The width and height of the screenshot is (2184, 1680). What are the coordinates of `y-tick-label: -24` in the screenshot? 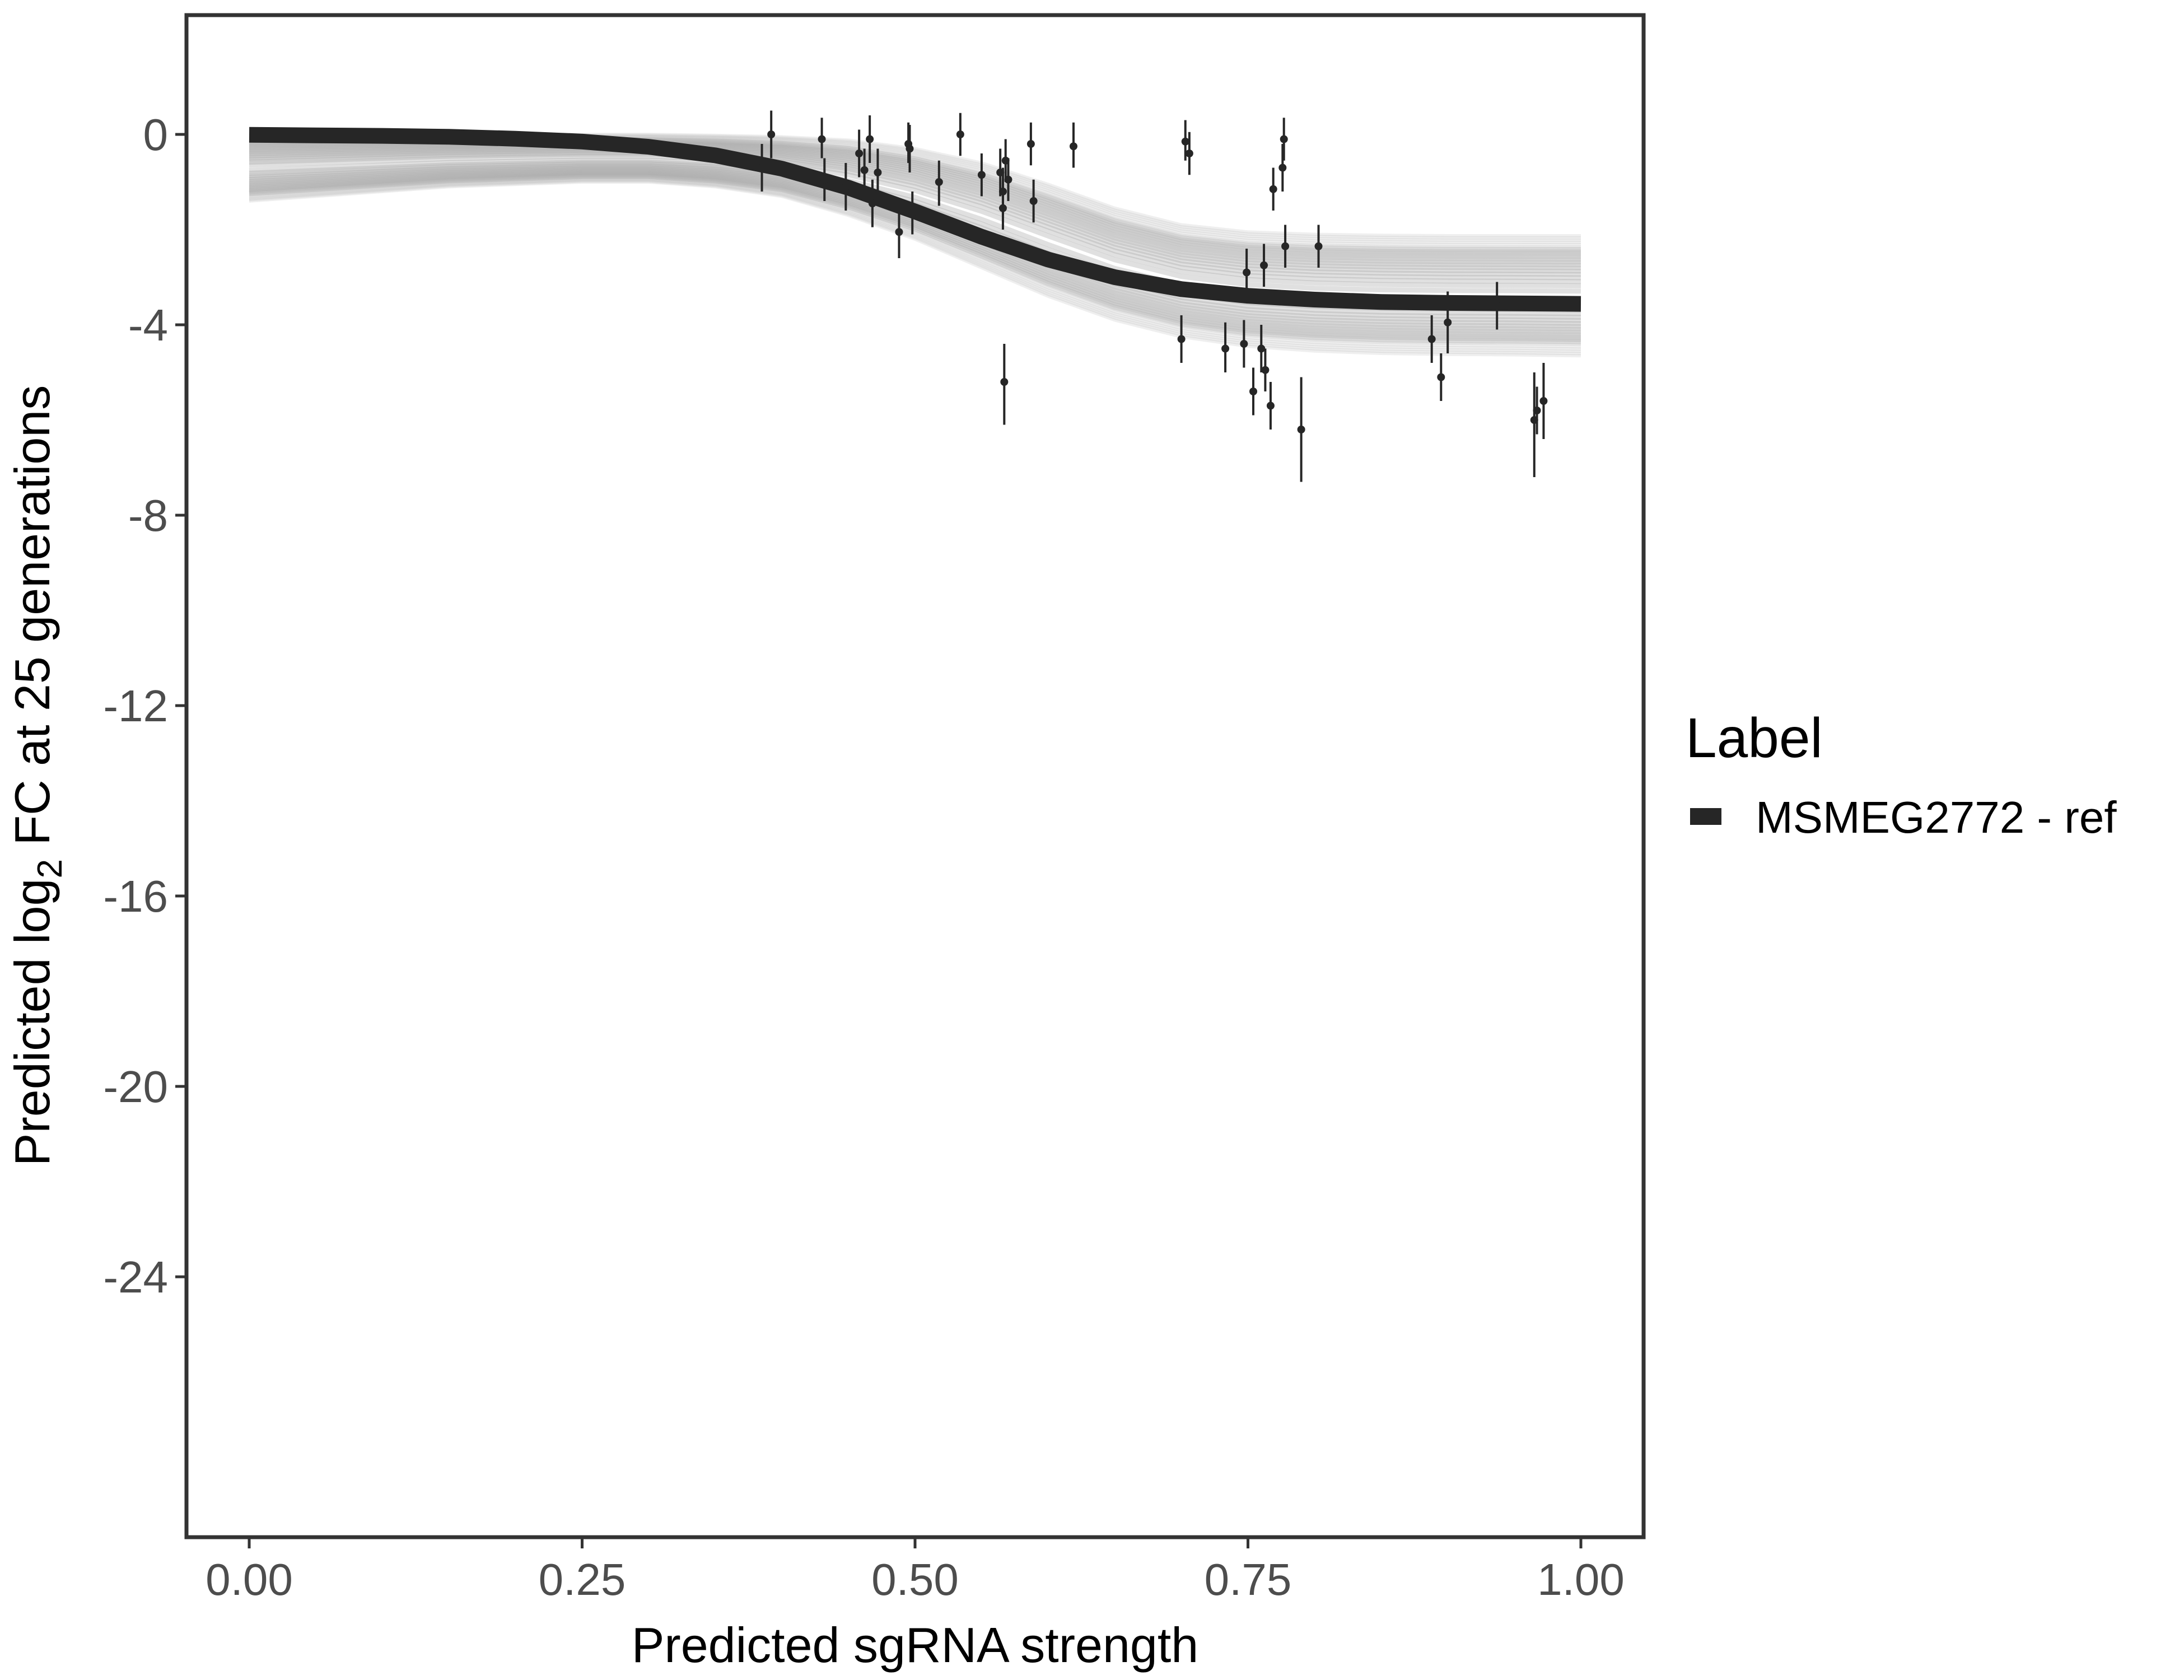 It's located at (136, 1277).